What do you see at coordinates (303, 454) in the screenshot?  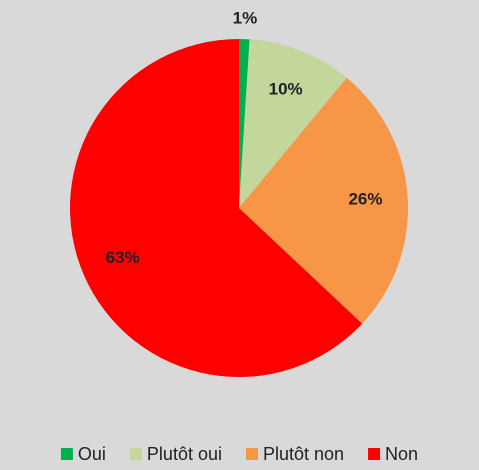 I see `legend-label: Plutôt non` at bounding box center [303, 454].